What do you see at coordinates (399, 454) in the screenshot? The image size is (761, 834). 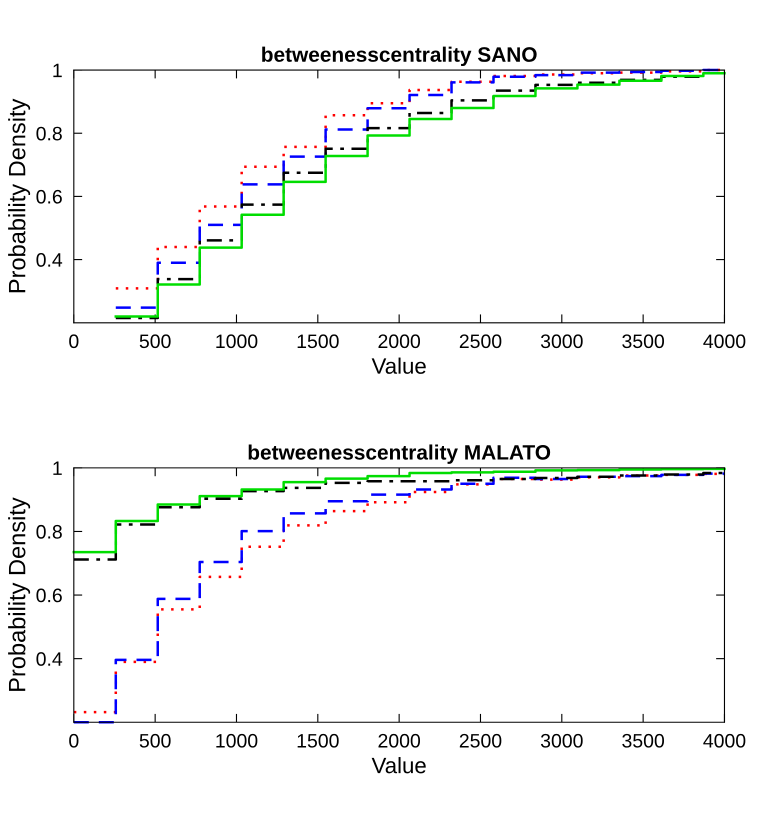 I see `chart-title: betweenesscentrality MALATO` at bounding box center [399, 454].